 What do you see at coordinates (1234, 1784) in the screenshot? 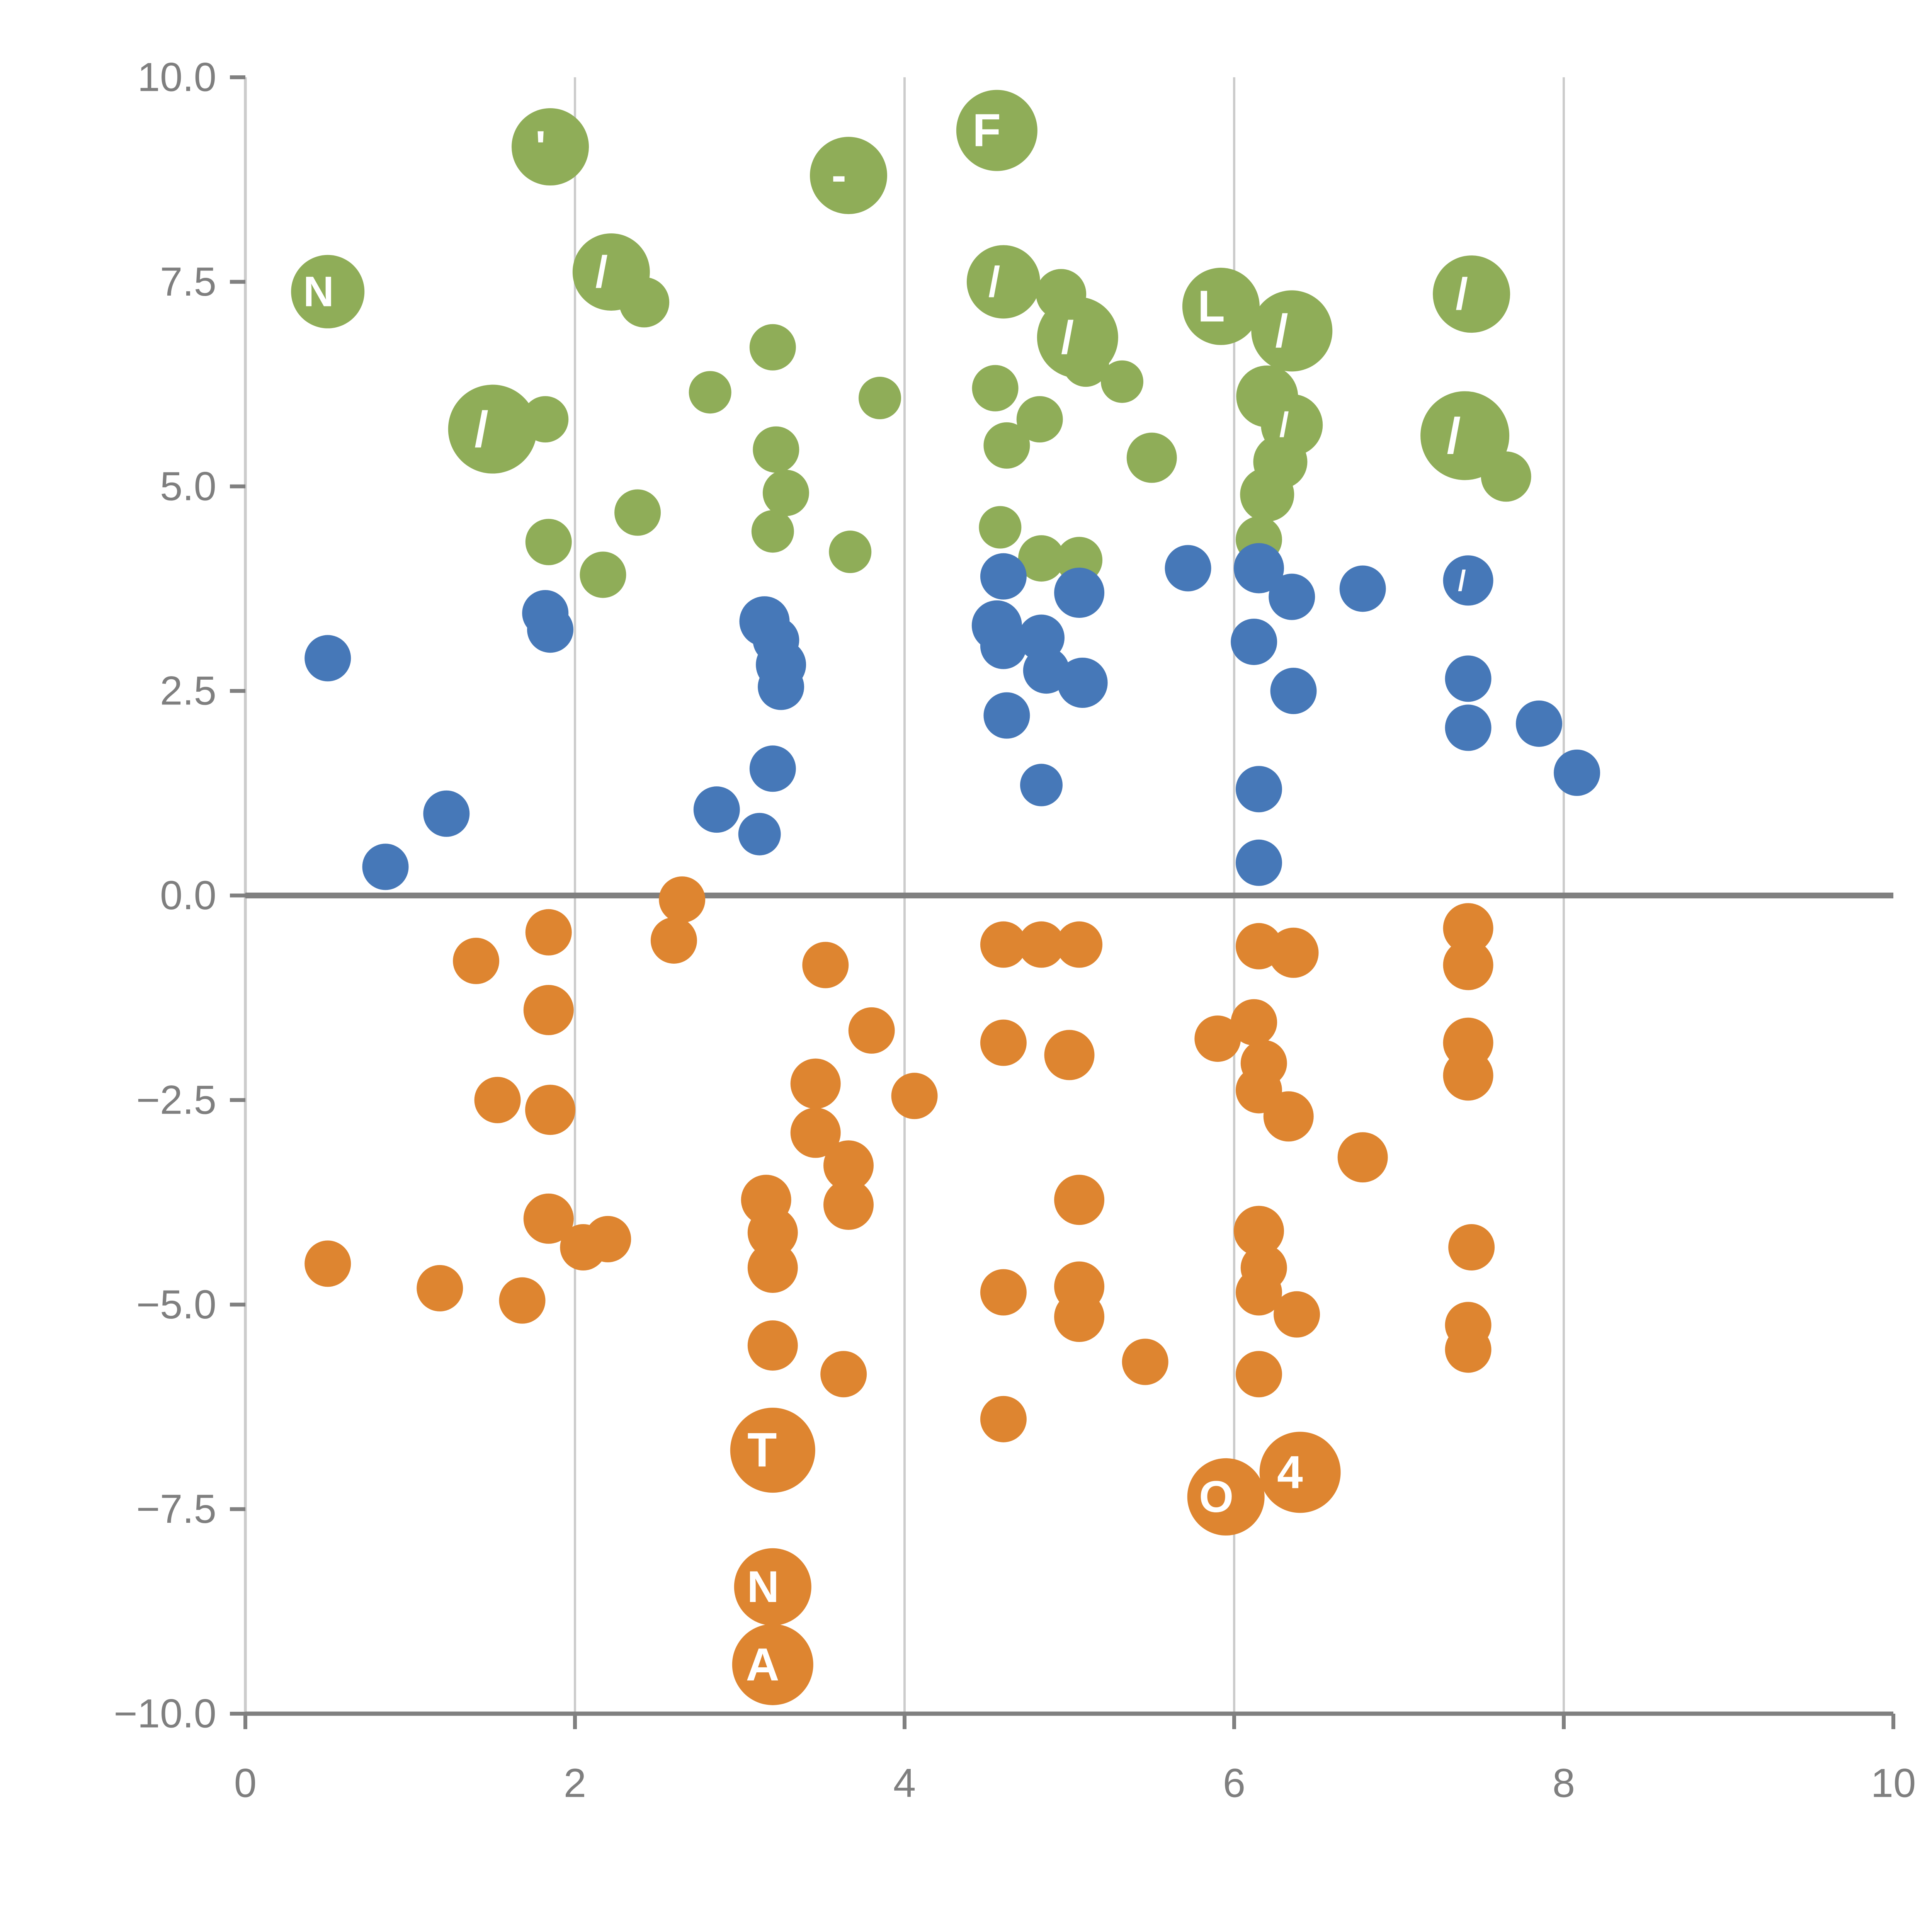
I see `svg-text: 6` at bounding box center [1234, 1784].